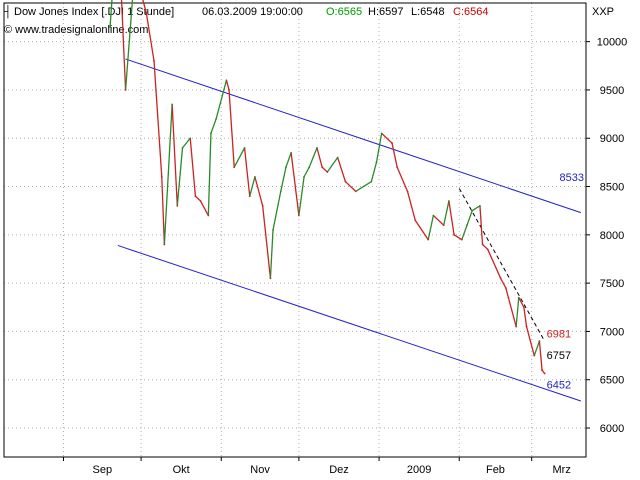 The width and height of the screenshot is (640, 480). Describe the element at coordinates (103, 470) in the screenshot. I see `x-tick-label: Sep` at that location.